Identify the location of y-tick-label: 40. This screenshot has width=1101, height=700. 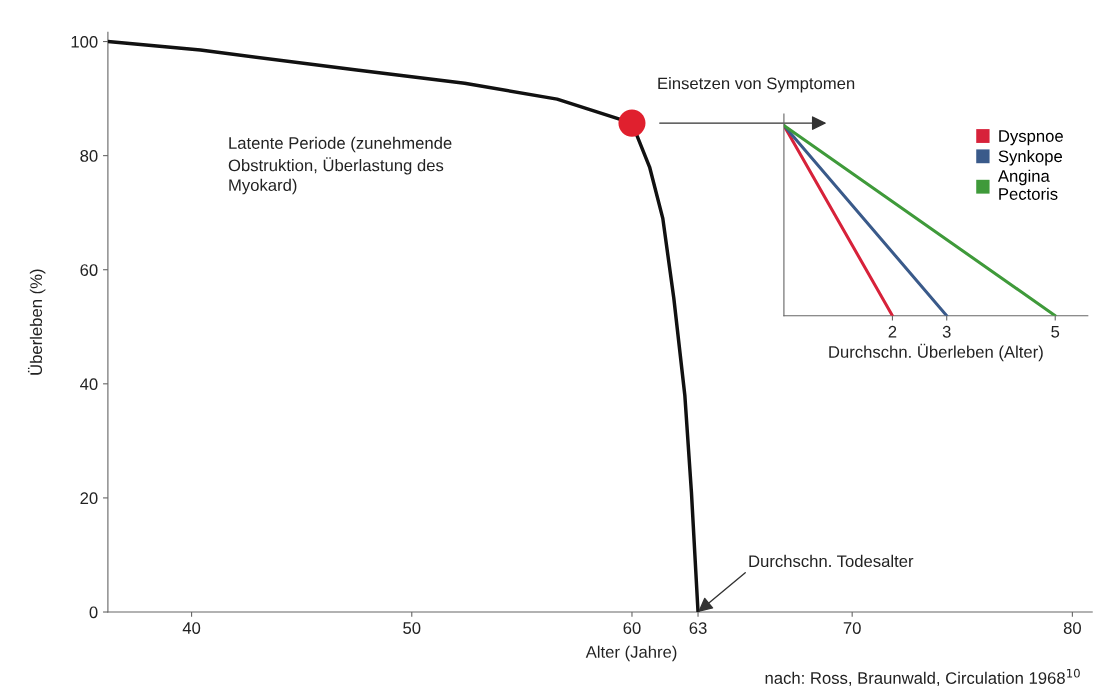
(89, 384).